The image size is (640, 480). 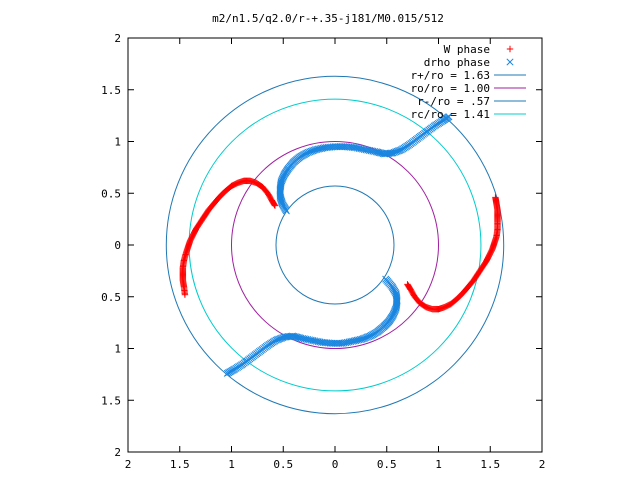 What do you see at coordinates (450, 88) in the screenshot?
I see `legend-label-c1: ro/ro = 1.00` at bounding box center [450, 88].